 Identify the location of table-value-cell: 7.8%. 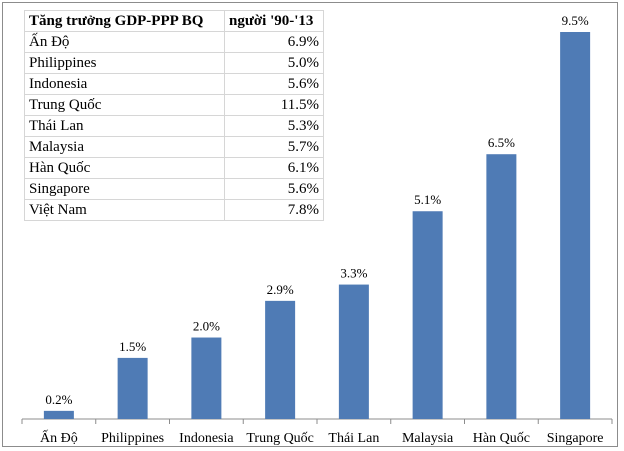
(274, 210).